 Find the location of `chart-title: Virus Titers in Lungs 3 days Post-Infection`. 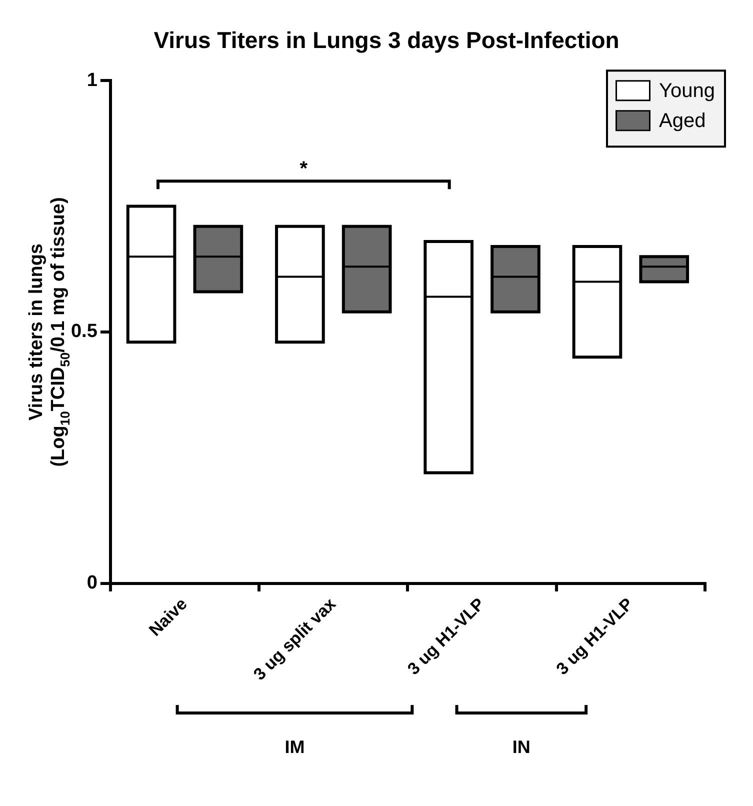

chart-title: Virus Titers in Lungs 3 days Post-Infection is located at coordinates (387, 40).